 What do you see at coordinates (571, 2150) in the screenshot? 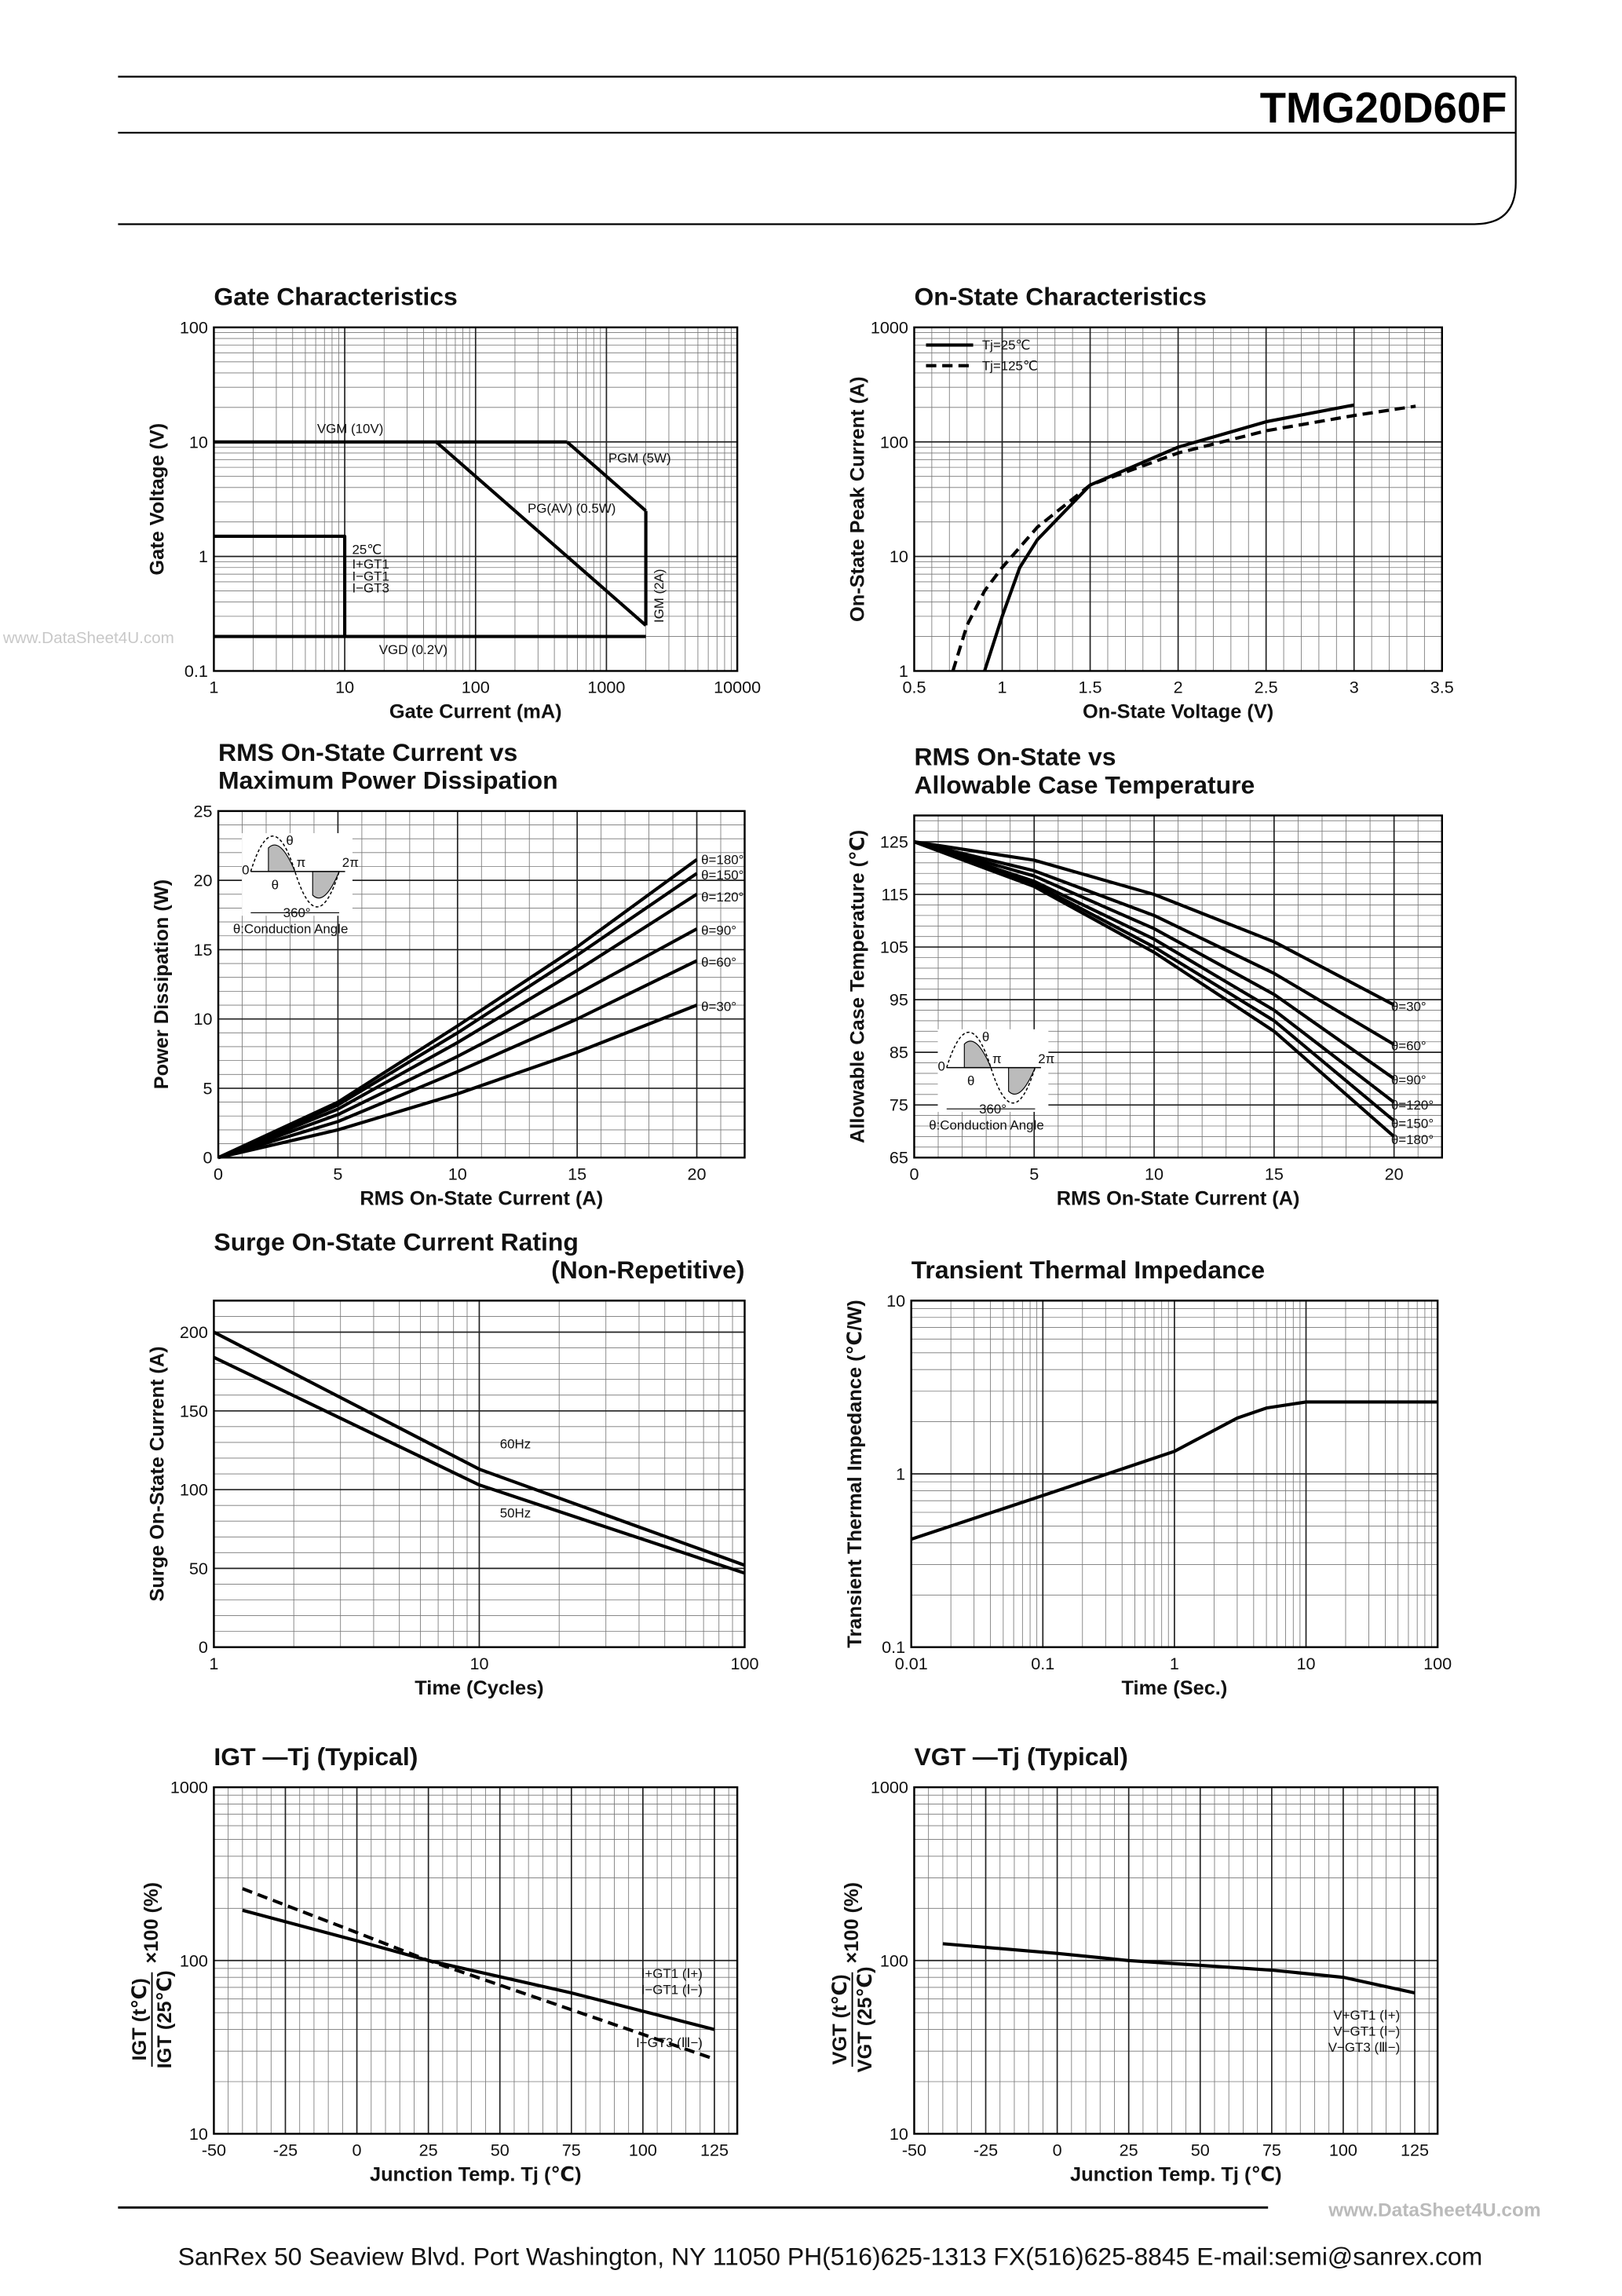
I see `x-tick-label: 75` at bounding box center [571, 2150].